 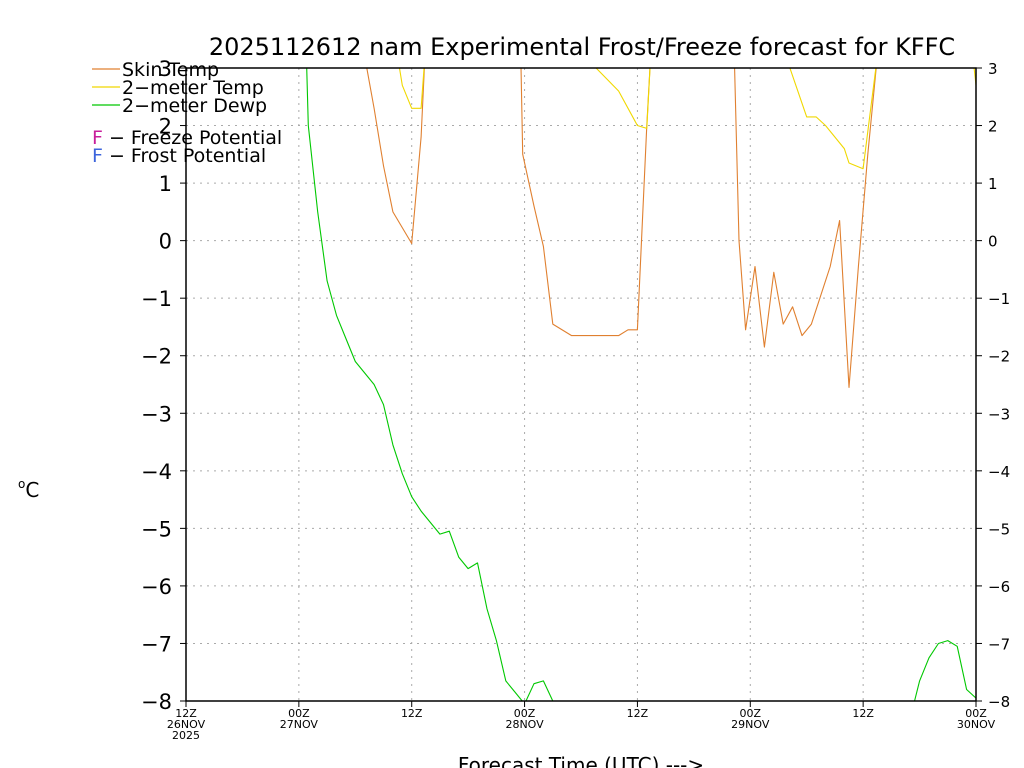 What do you see at coordinates (156, 357) in the screenshot?
I see `y-tick-label-left: −2` at bounding box center [156, 357].